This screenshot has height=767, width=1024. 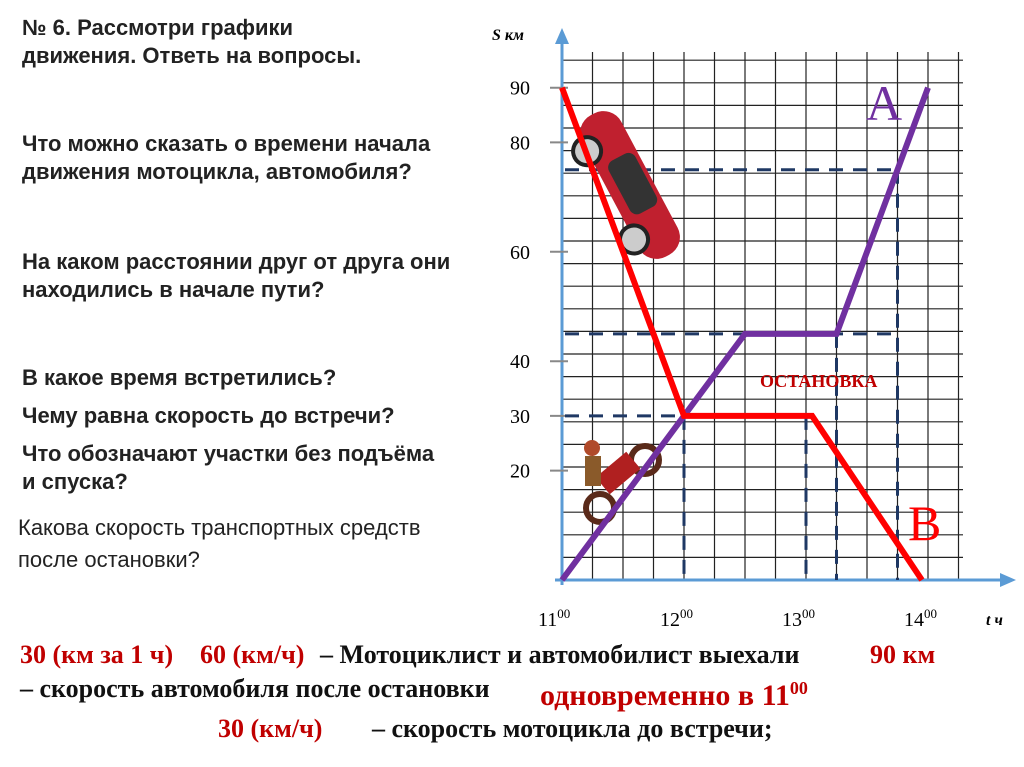 I want to click on y-tick-label: 30, so click(x=520, y=417).